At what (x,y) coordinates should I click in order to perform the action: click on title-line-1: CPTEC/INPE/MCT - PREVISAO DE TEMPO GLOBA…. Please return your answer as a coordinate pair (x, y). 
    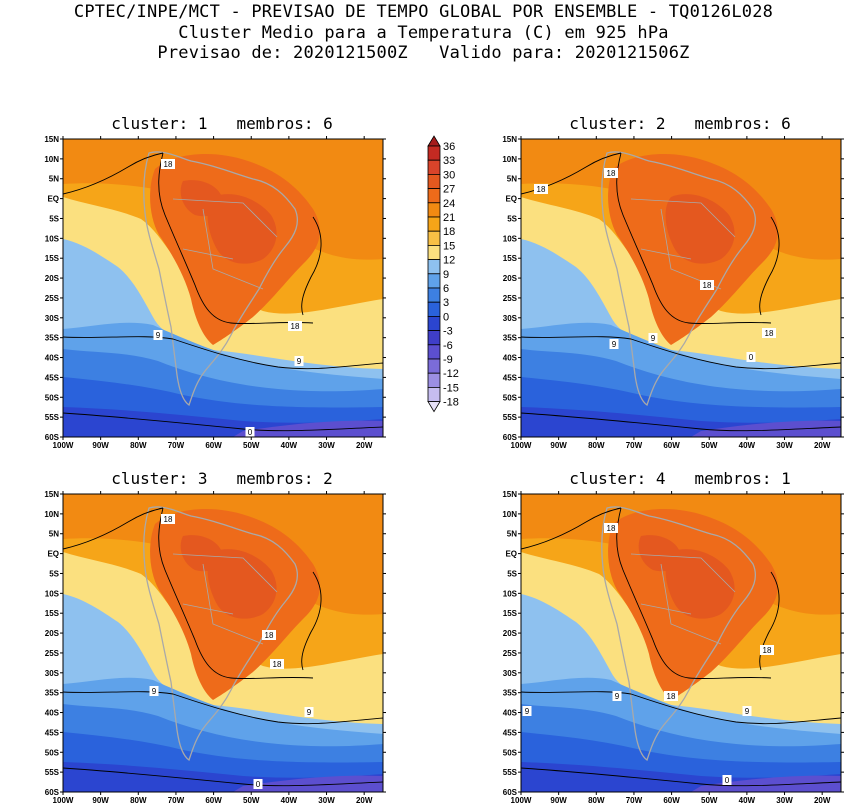
    Looking at the image, I should click on (423, 12).